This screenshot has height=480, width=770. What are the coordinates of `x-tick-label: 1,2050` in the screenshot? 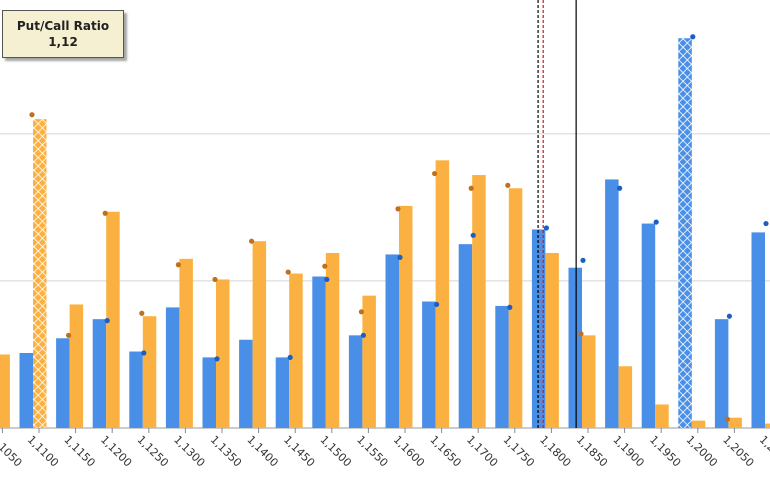 It's located at (738, 451).